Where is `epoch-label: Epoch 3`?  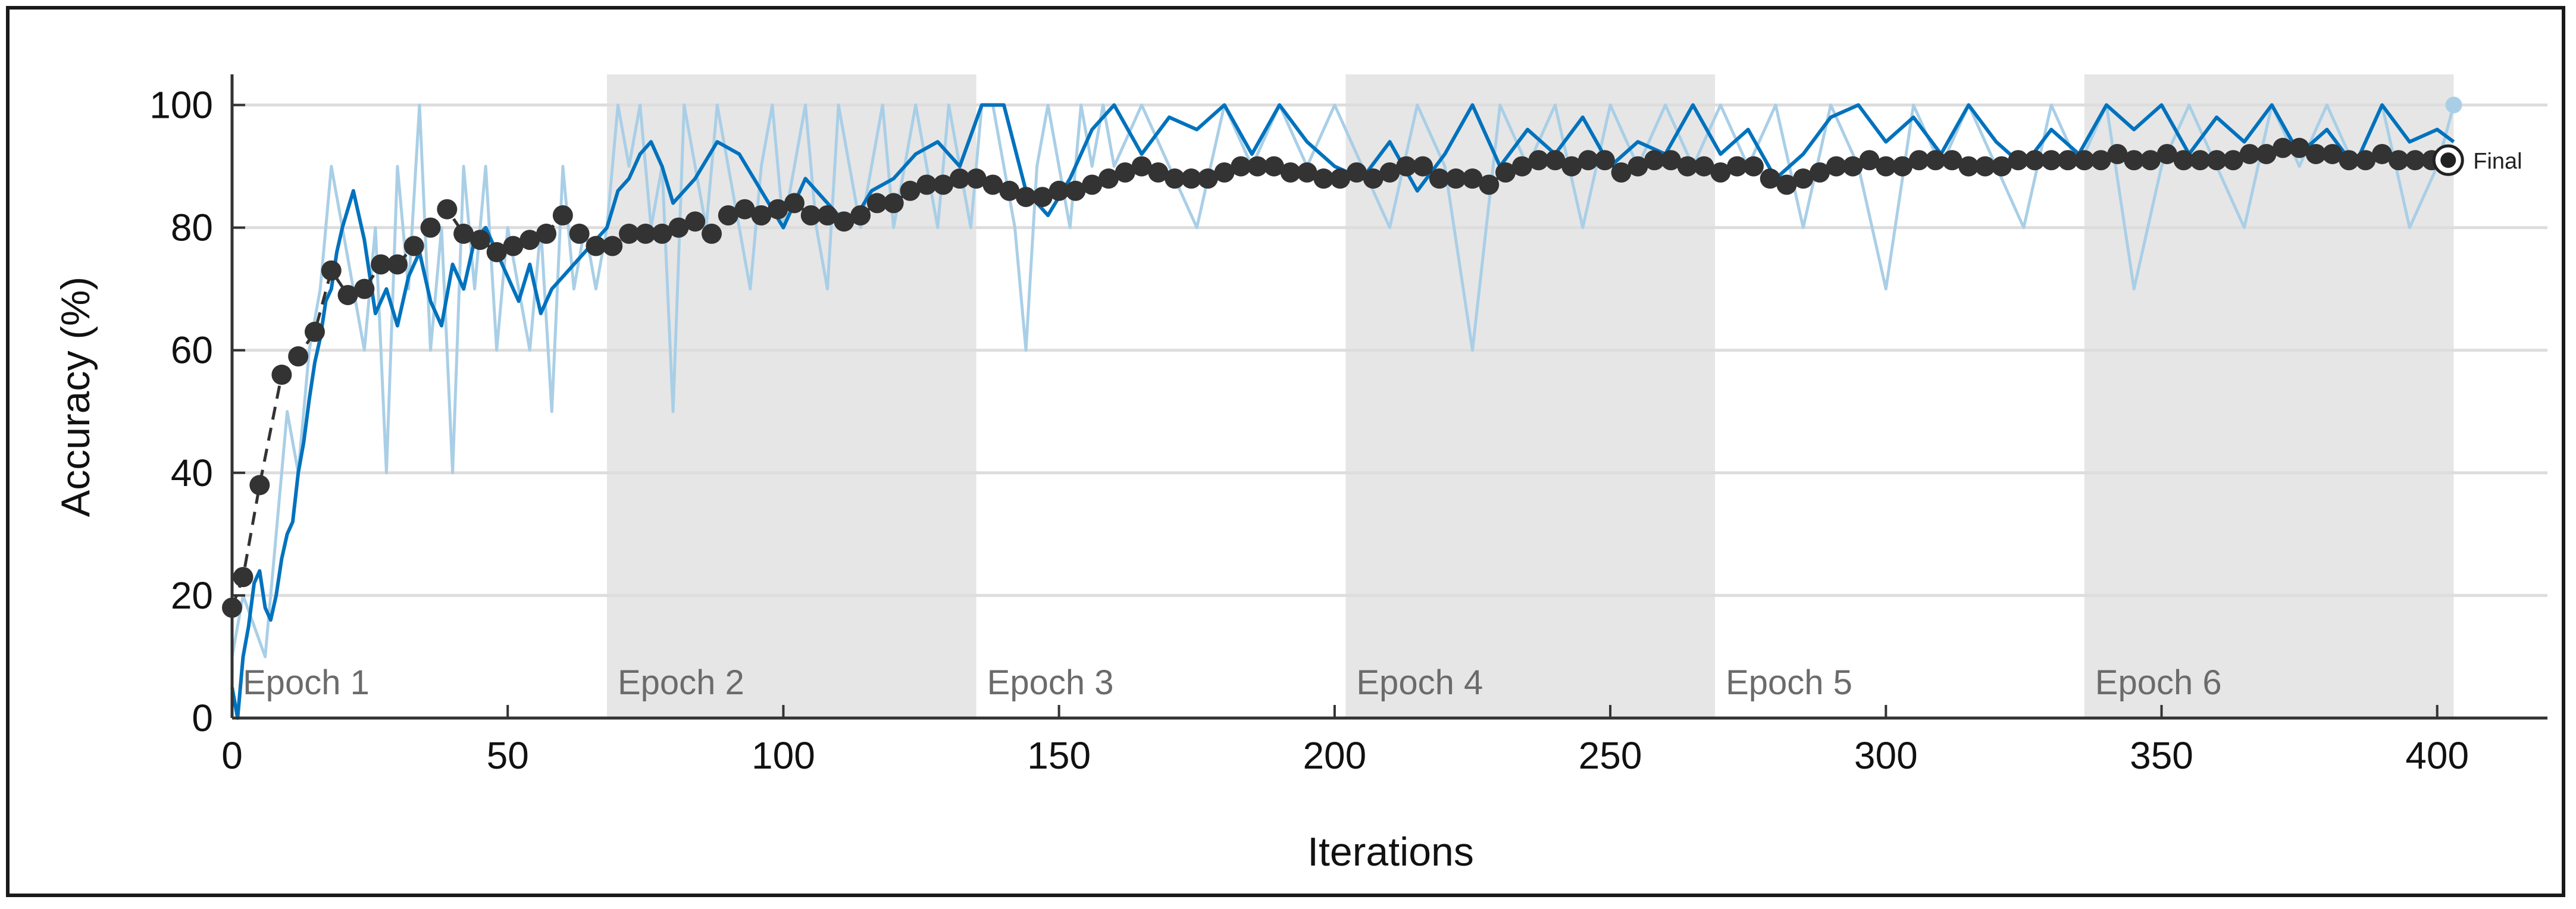
epoch-label: Epoch 3 is located at coordinates (1050, 682).